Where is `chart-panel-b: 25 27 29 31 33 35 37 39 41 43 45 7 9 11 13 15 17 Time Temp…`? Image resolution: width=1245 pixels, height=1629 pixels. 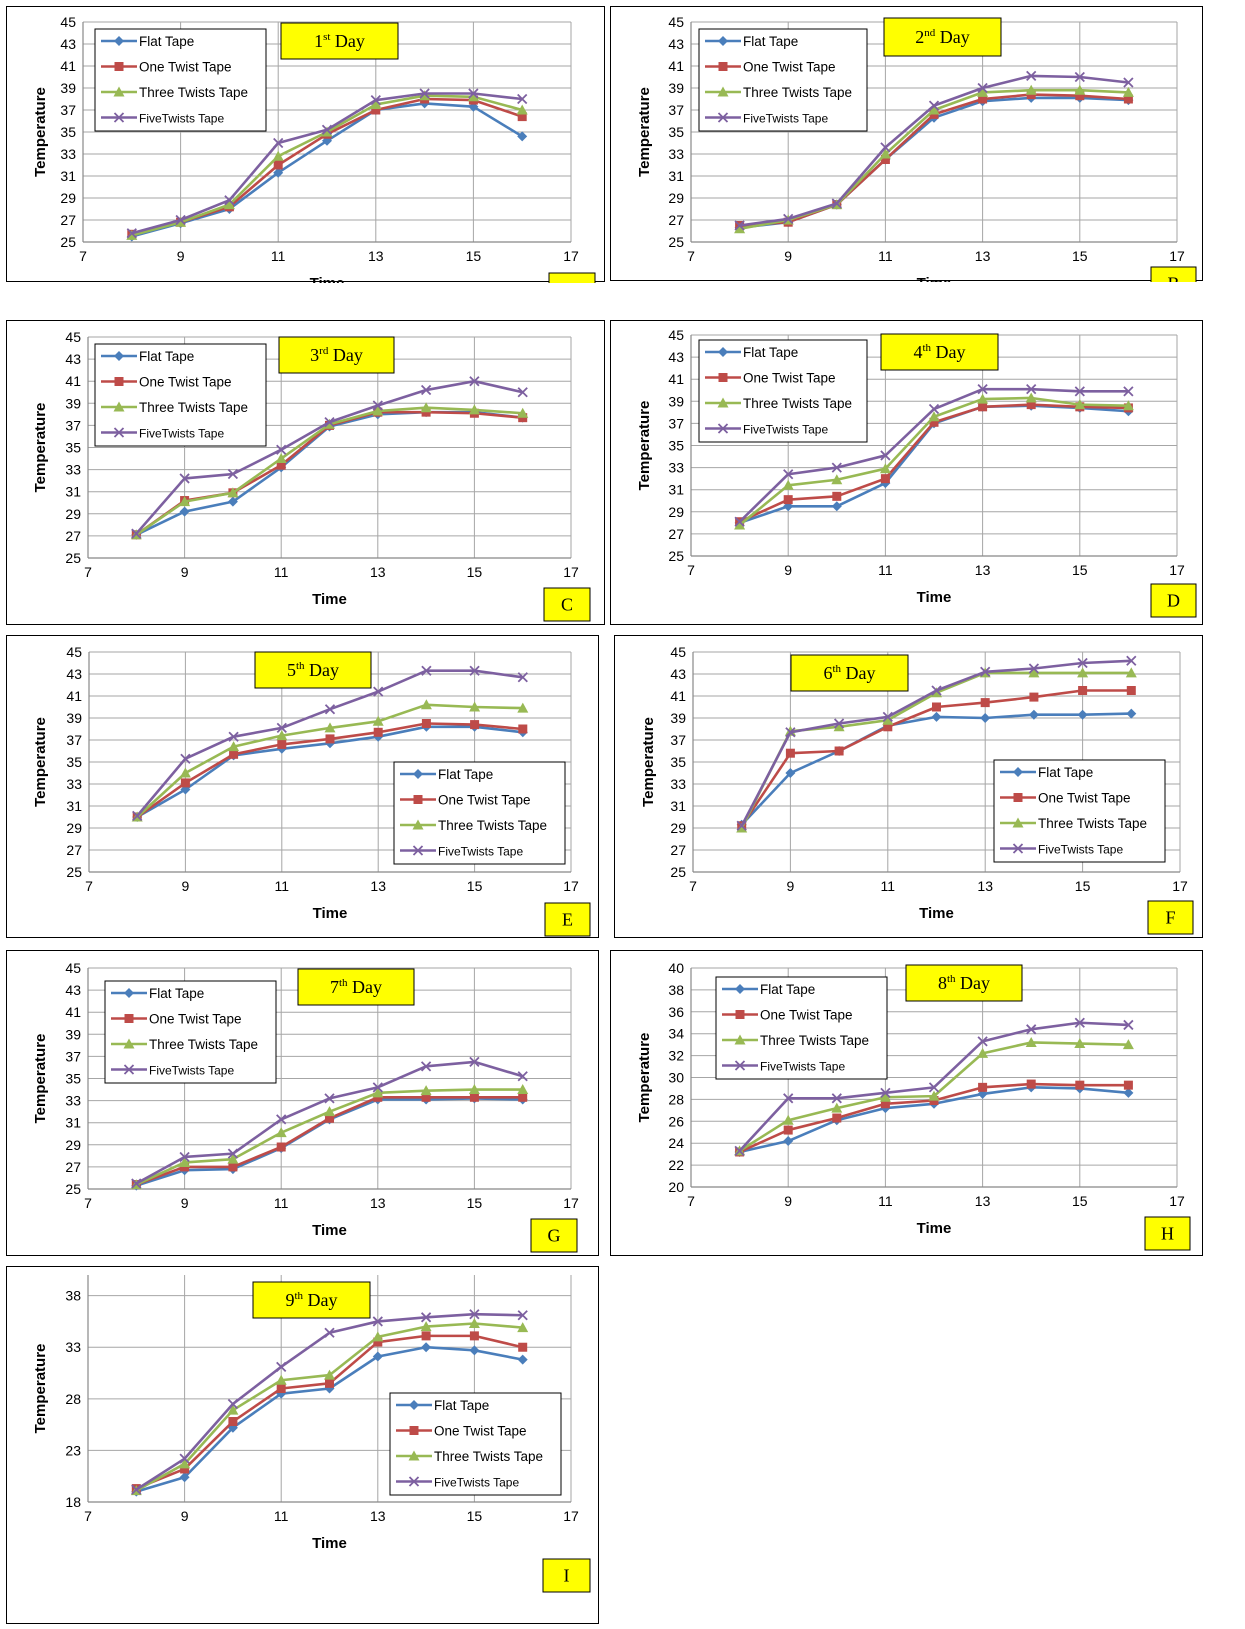 chart-panel-b: 25 27 29 31 33 35 37 39 41 43 45 7 9 11 13 15 17 Time Temp… is located at coordinates (906, 144).